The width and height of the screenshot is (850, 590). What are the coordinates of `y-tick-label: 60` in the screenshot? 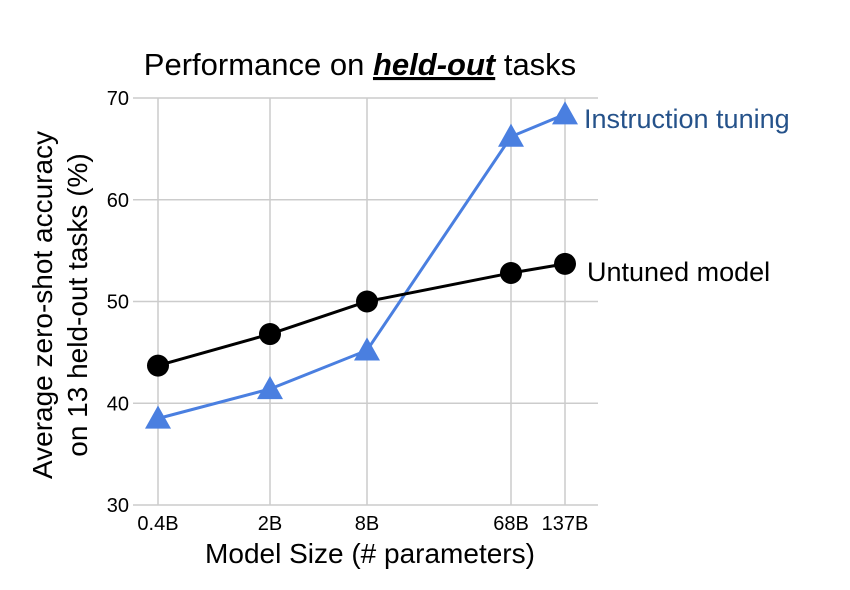 It's located at (118, 201).